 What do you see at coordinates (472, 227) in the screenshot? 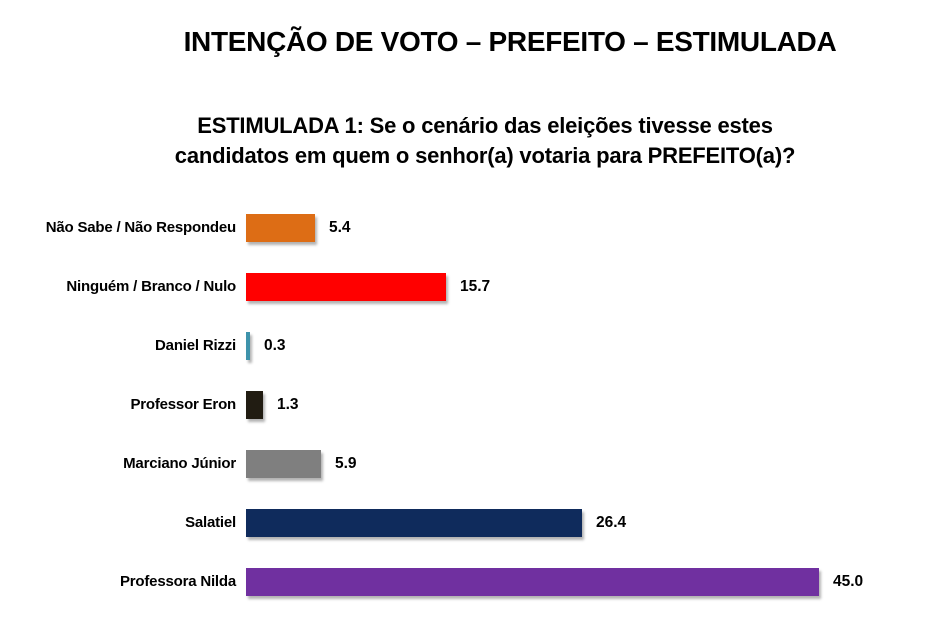
I see `bar-row: Não Sabe / Não Respondeu 5.4` at bounding box center [472, 227].